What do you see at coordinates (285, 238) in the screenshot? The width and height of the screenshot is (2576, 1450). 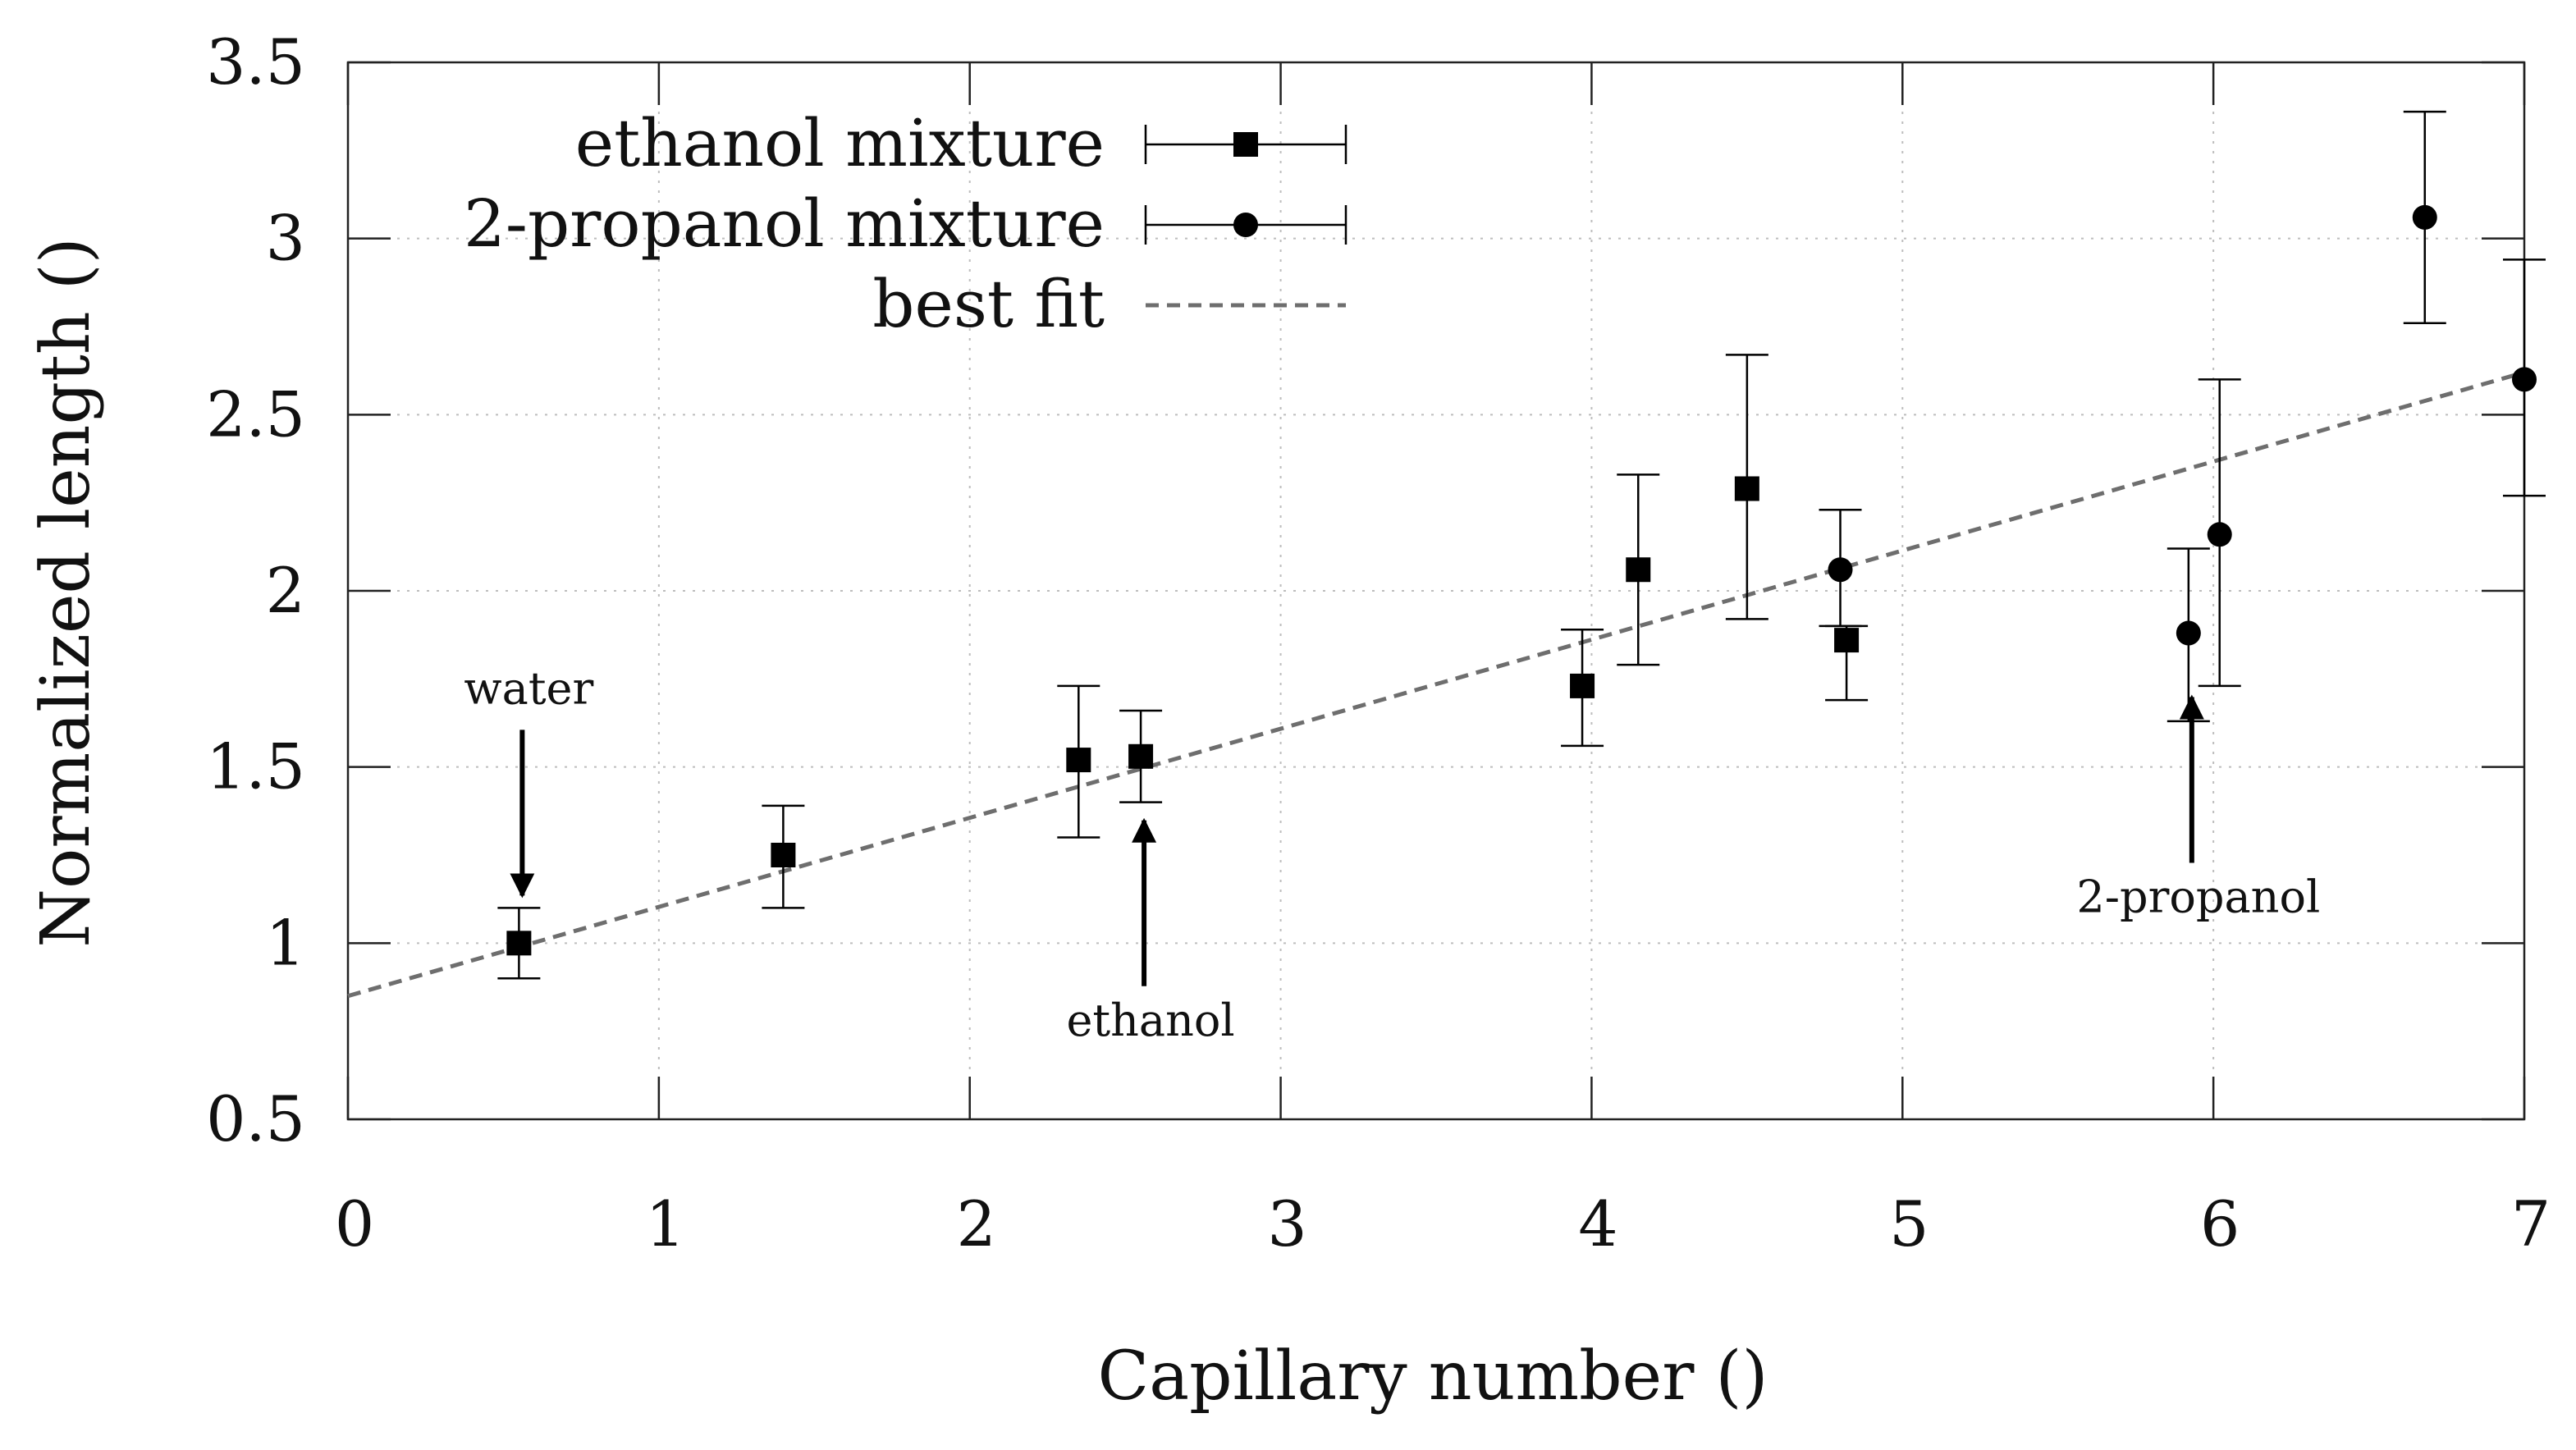 I see `y-tick-label: 3` at bounding box center [285, 238].